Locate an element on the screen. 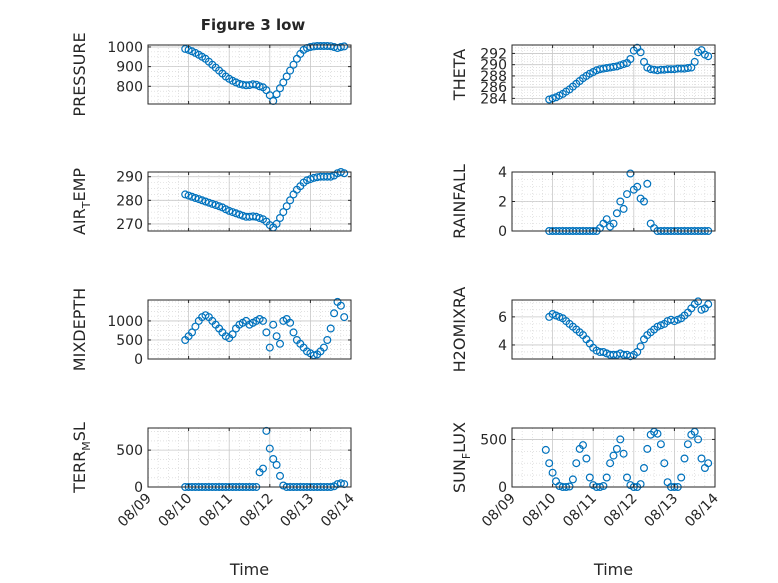 The width and height of the screenshot is (778, 583). y-tick-label: 6 is located at coordinates (502, 318).